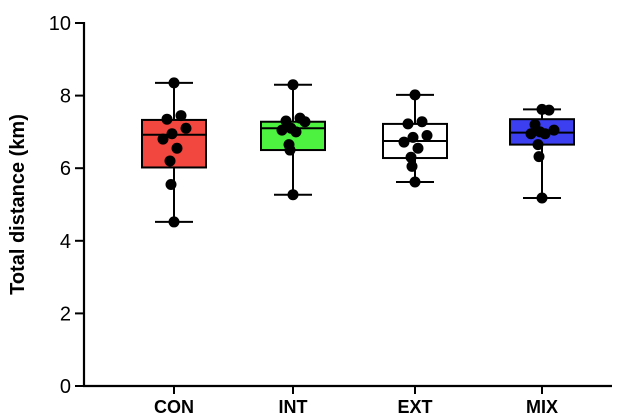 This screenshot has height=417, width=625. Describe the element at coordinates (347, 400) in the screenshot. I see `x-axis: CON INT EXT MIX` at that location.